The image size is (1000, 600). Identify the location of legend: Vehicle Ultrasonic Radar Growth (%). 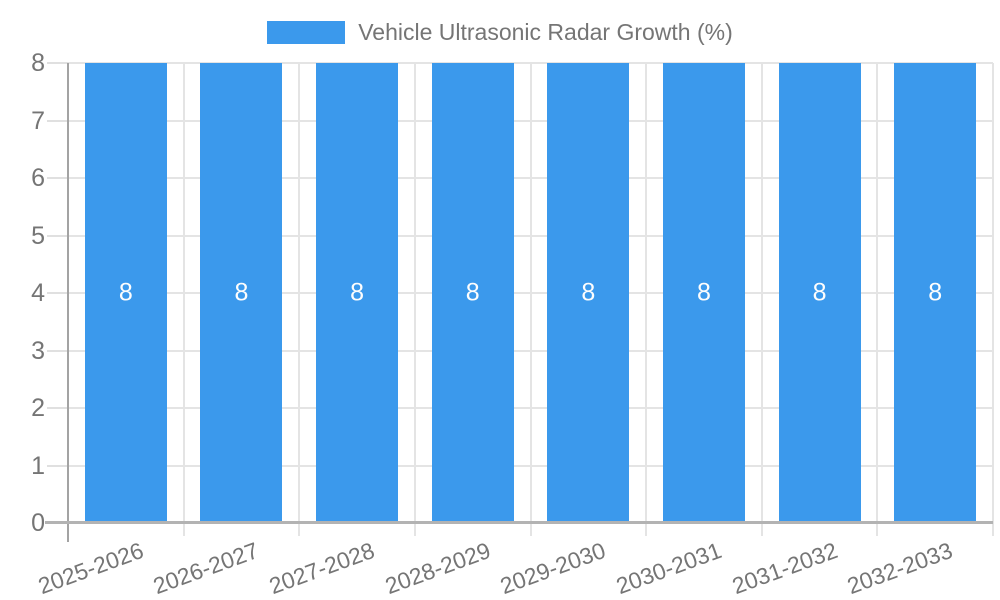
(500, 32).